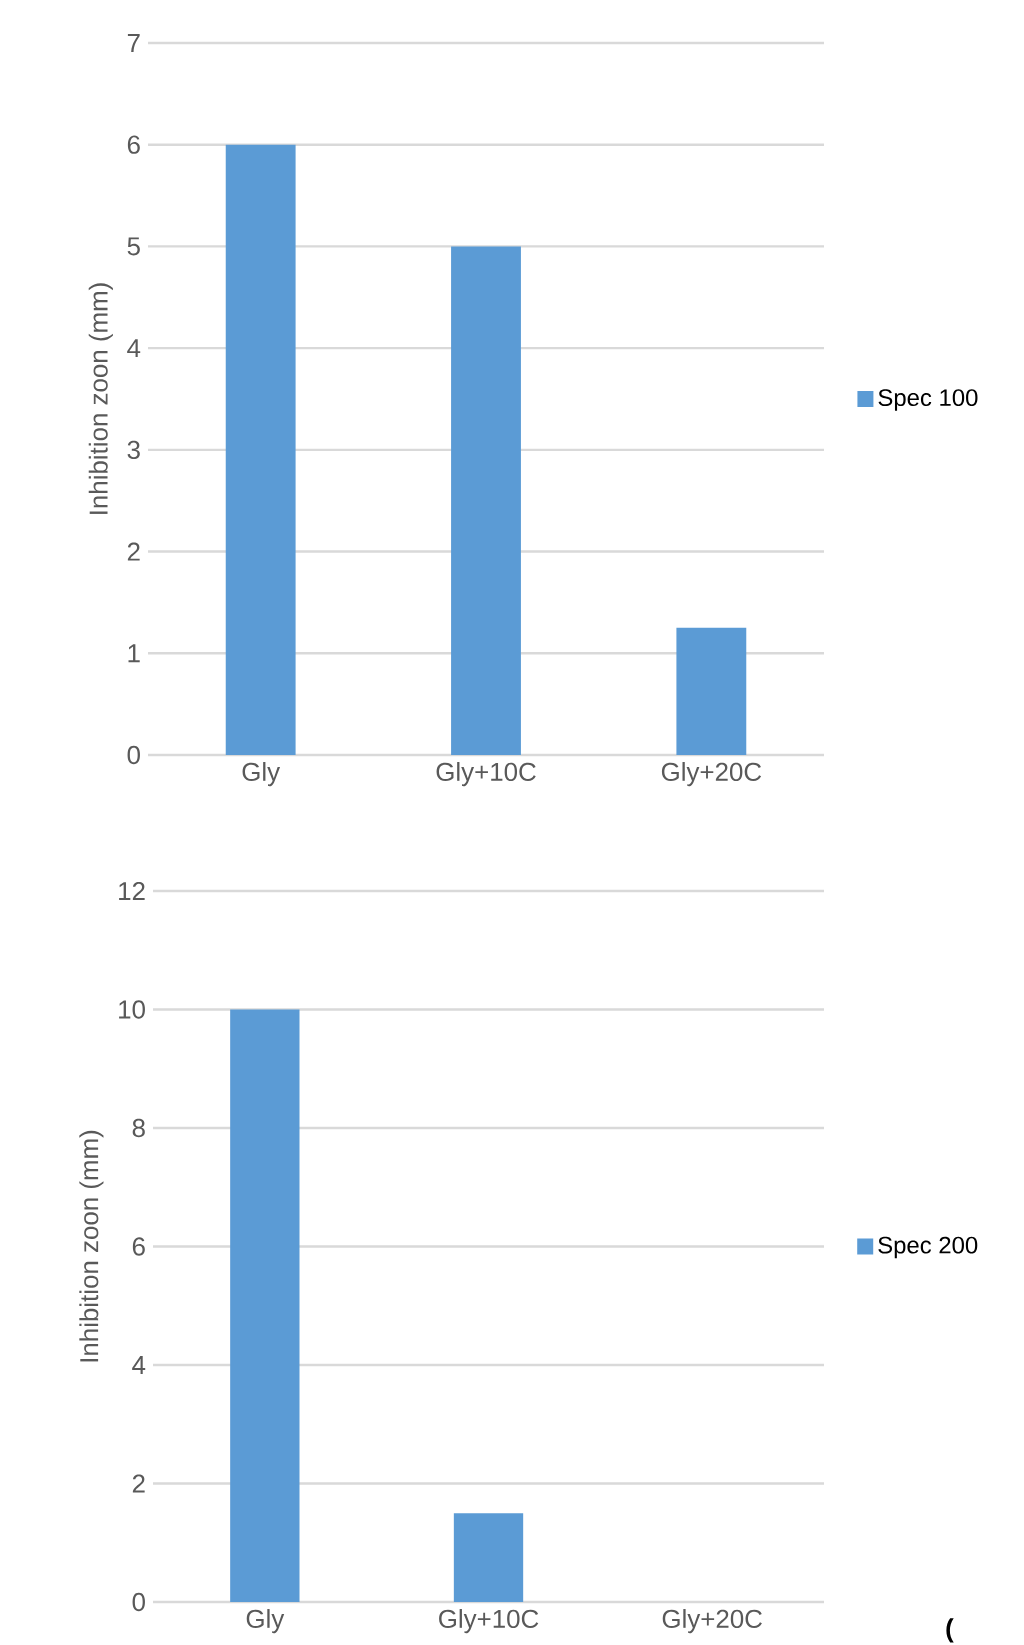  Describe the element at coordinates (132, 1009) in the screenshot. I see `y-tick-label: 10` at that location.